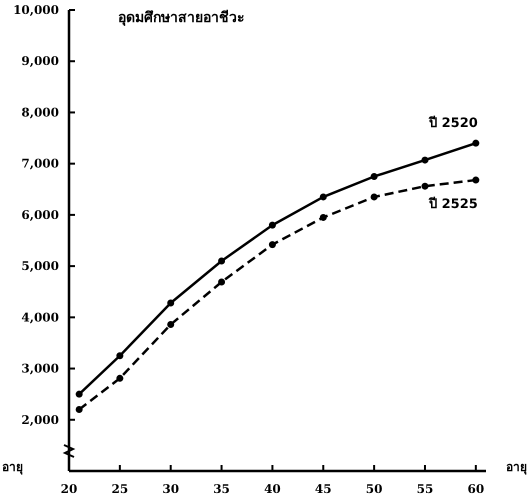 Image resolution: width=529 pixels, height=497 pixels. I want to click on y-tick-label: 4,000, so click(40, 317).